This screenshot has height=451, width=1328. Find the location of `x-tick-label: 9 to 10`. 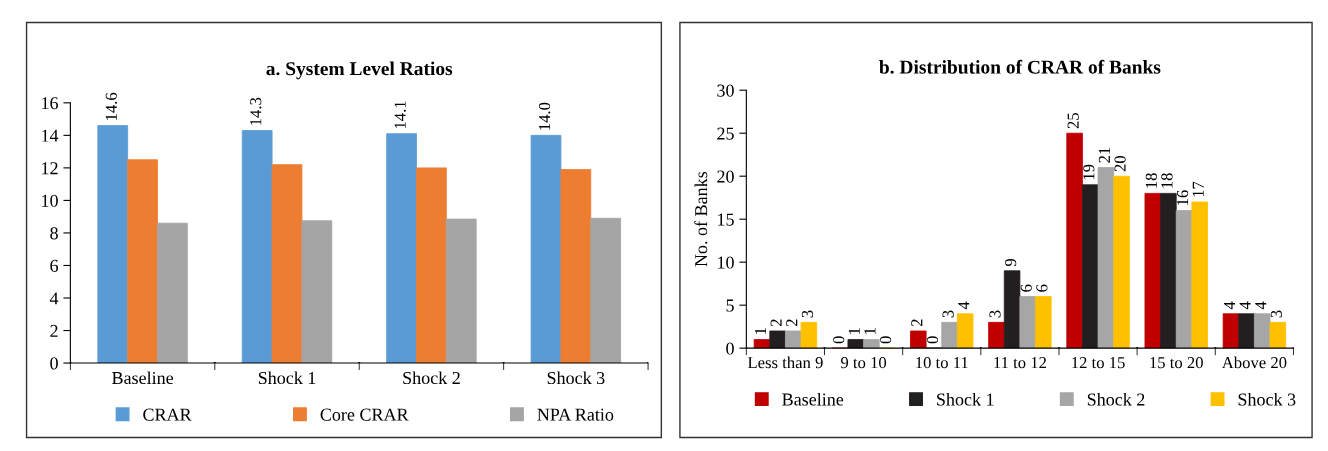

x-tick-label: 9 to 10 is located at coordinates (863, 362).